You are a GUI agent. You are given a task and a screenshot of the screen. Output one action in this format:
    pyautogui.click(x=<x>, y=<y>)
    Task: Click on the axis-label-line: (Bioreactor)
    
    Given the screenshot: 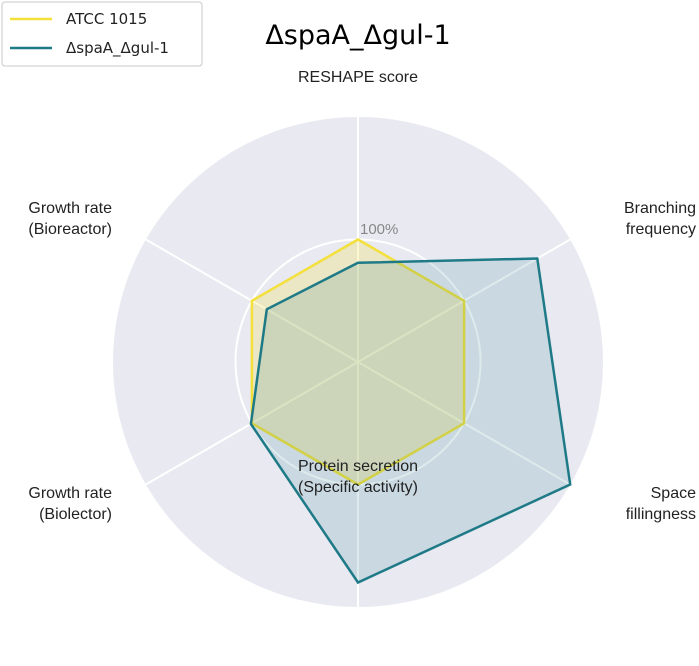 What is the action you would take?
    pyautogui.click(x=70, y=229)
    